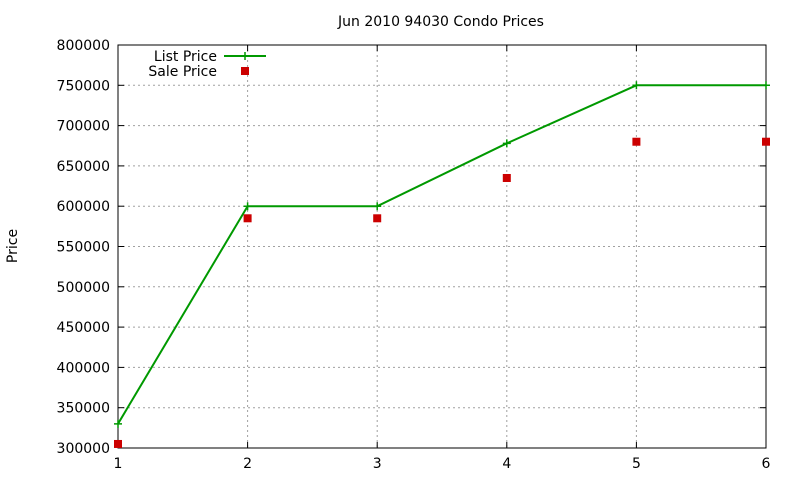  Describe the element at coordinates (83, 409) in the screenshot. I see `y-tick-label: 350000` at that location.